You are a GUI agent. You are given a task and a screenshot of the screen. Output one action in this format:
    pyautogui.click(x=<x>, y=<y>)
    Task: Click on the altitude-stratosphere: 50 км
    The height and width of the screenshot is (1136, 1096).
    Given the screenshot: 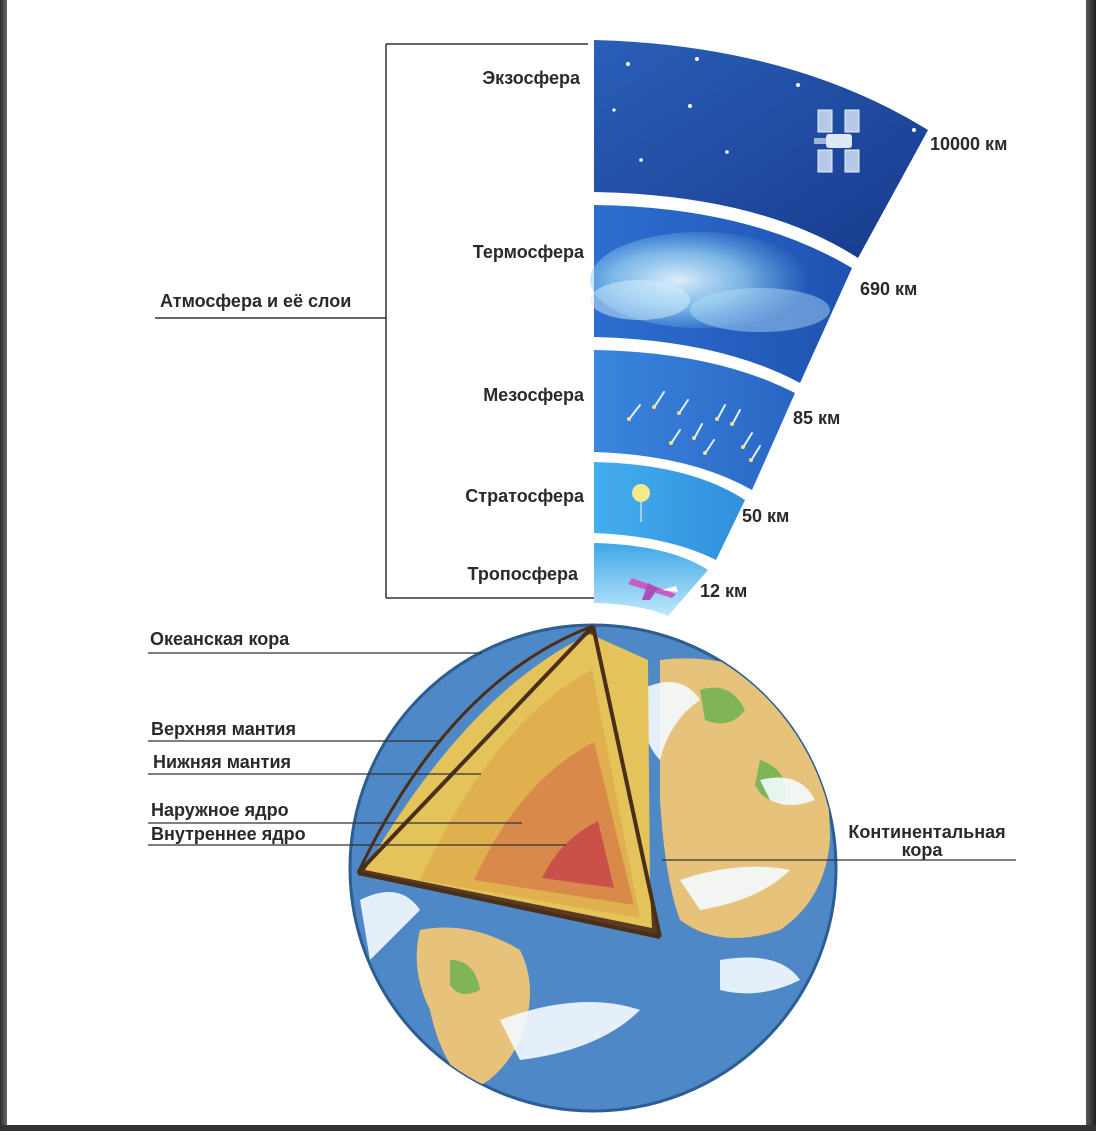 What is the action you would take?
    pyautogui.click(x=765, y=516)
    